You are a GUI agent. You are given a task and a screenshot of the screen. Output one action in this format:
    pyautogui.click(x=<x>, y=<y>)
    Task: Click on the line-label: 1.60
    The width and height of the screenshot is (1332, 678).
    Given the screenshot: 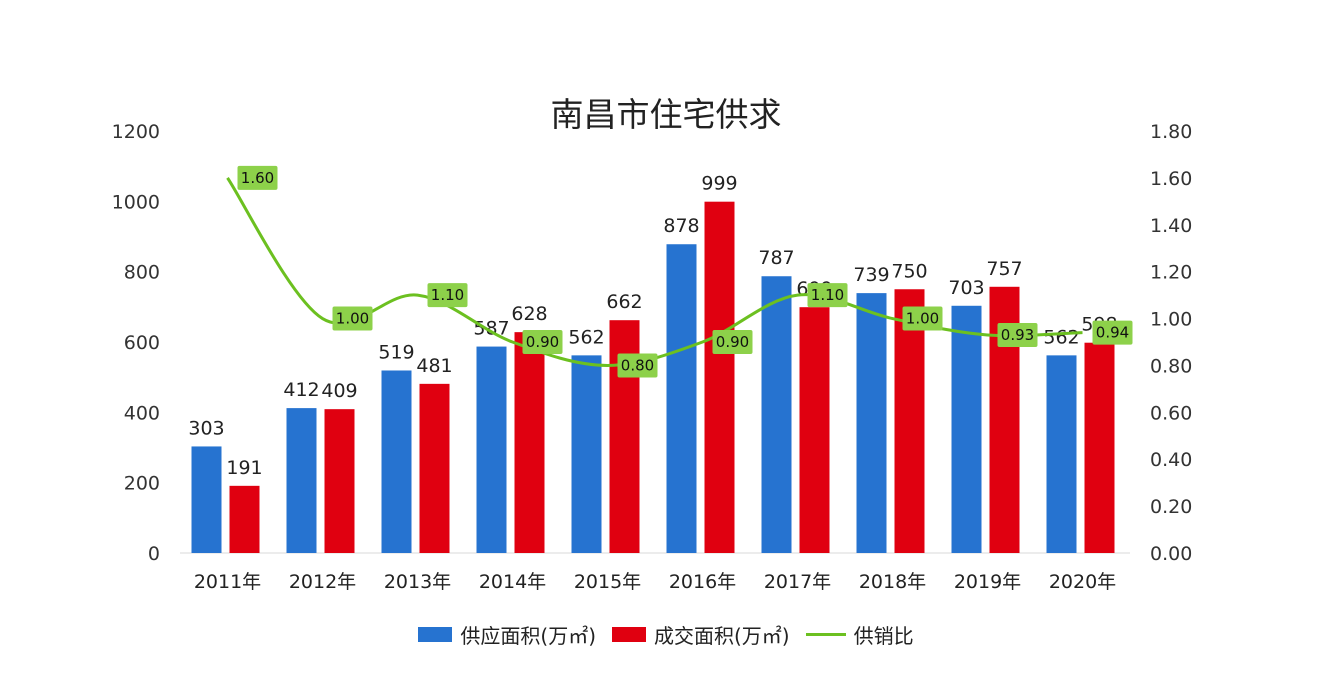 What is the action you would take?
    pyautogui.click(x=257, y=178)
    